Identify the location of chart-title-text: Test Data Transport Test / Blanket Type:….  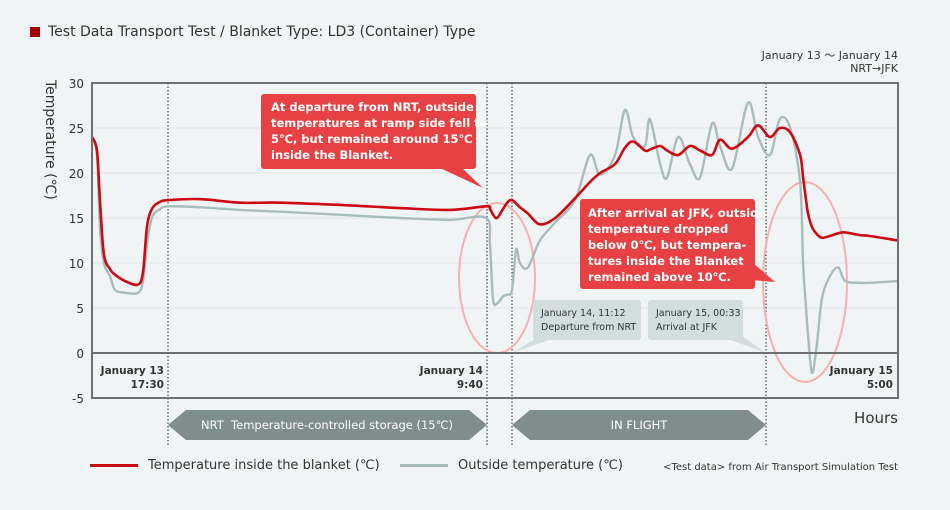
(262, 32).